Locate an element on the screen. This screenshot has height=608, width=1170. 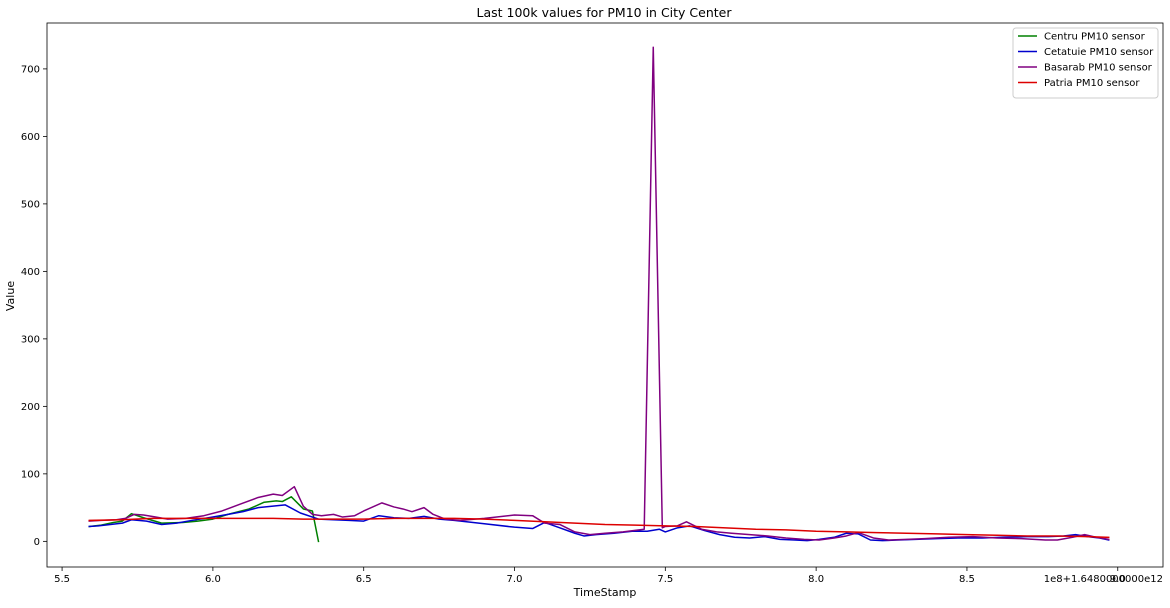
y-tick-label: 200 is located at coordinates (30, 407).